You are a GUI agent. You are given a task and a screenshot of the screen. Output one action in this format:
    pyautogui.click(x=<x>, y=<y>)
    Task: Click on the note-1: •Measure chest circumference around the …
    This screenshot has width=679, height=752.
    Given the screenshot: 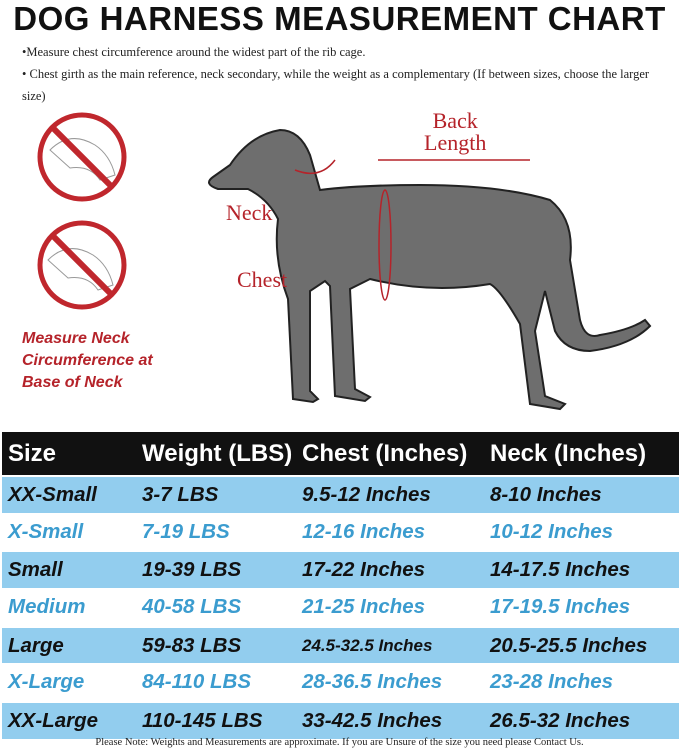 What is the action you would take?
    pyautogui.click(x=194, y=52)
    